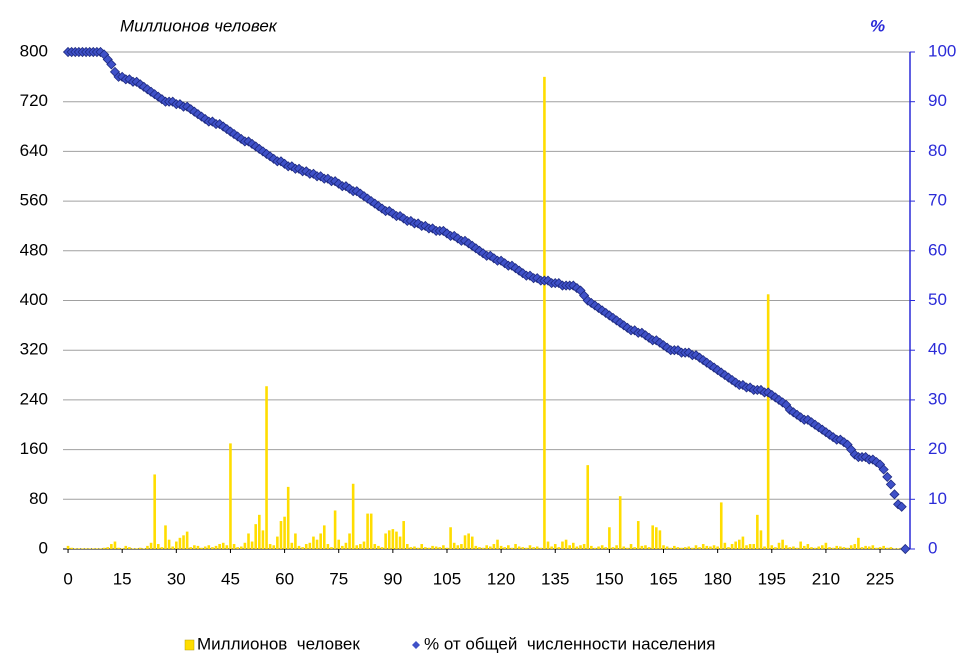 The height and width of the screenshot is (662, 972). Describe the element at coordinates (932, 547) in the screenshot. I see `y2-tick-label: 0` at that location.